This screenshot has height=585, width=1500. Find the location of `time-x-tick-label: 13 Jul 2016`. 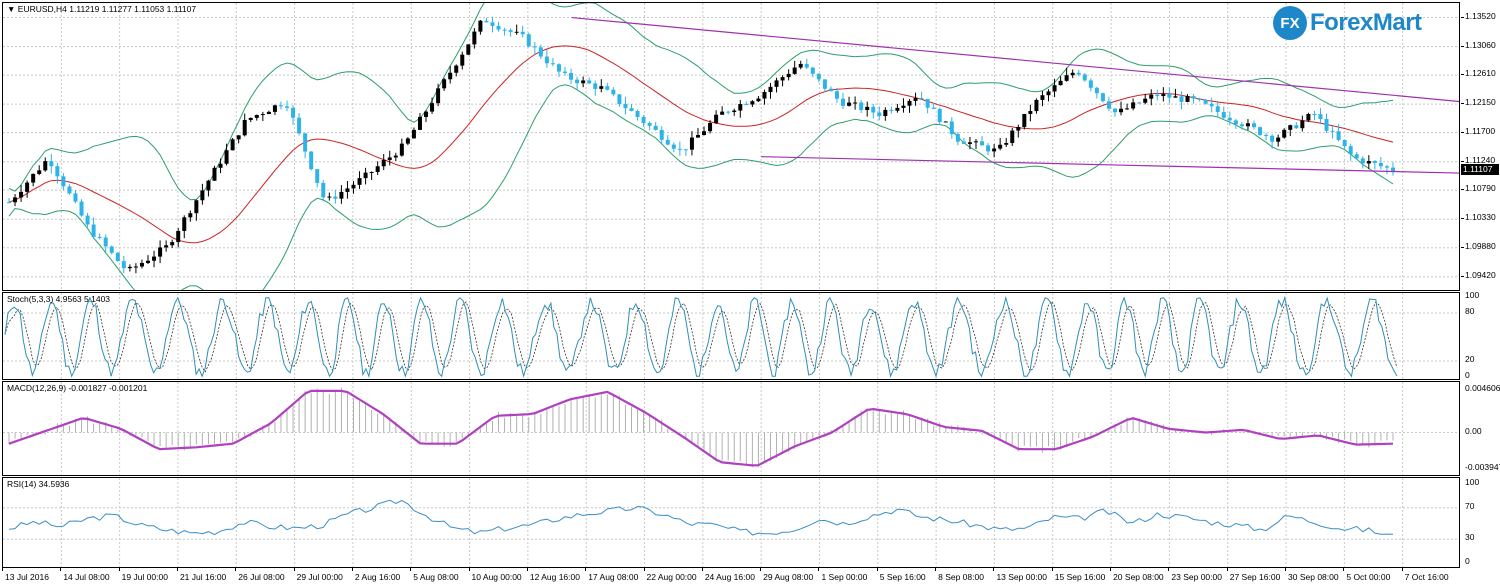

time-x-tick-label: 13 Jul 2016 is located at coordinates (27, 577).